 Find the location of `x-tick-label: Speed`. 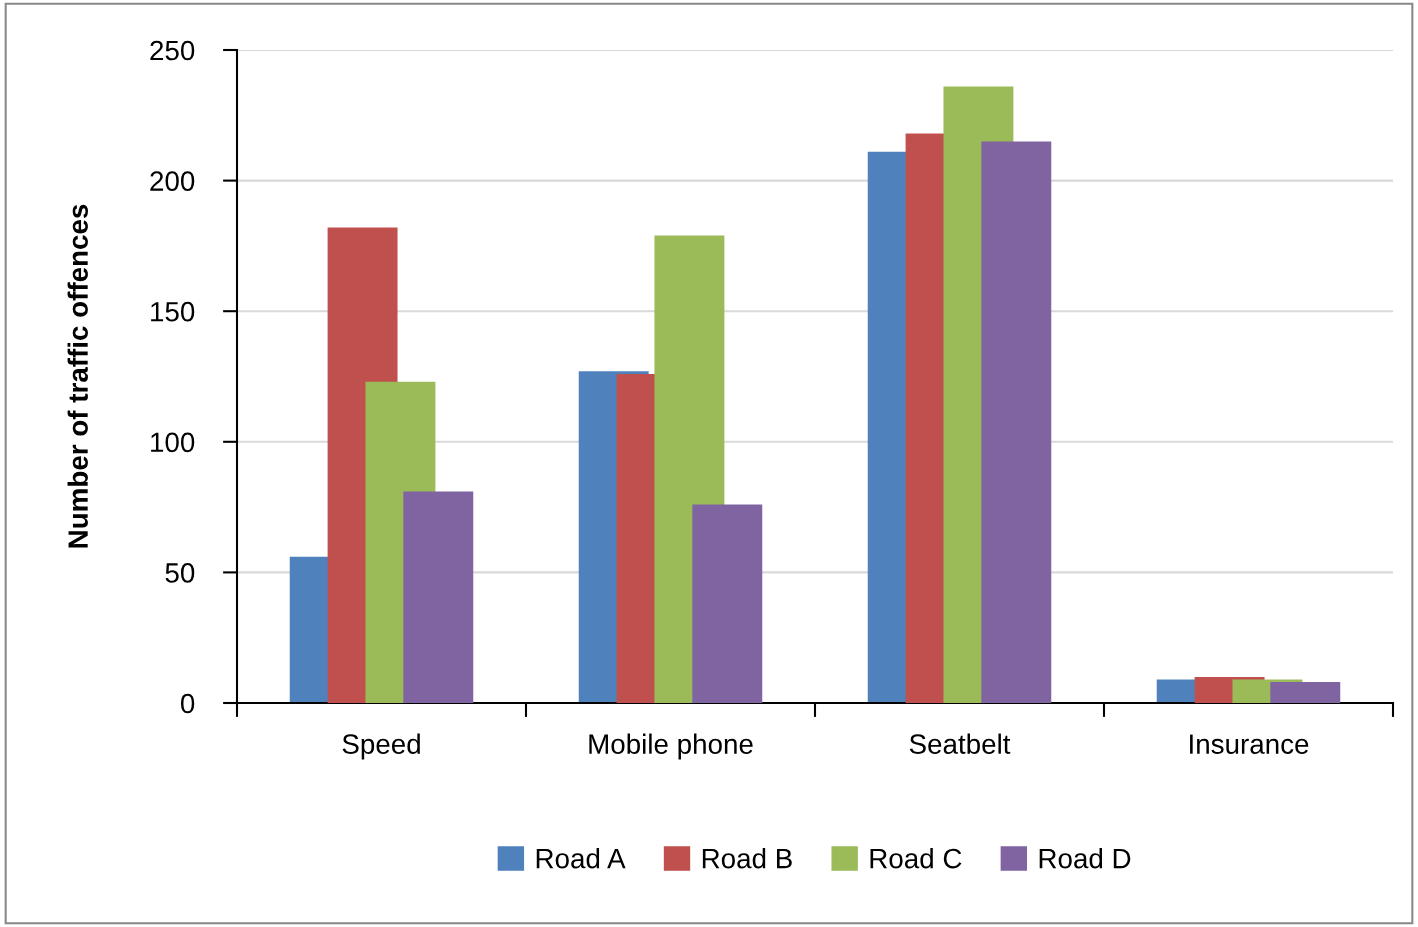

x-tick-label: Speed is located at coordinates (381, 746).